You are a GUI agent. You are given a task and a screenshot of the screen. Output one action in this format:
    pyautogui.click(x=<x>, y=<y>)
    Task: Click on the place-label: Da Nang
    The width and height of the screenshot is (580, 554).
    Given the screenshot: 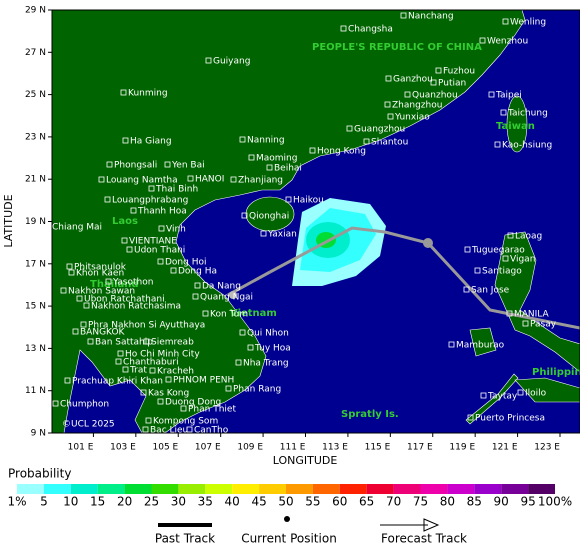 What is the action you would take?
    pyautogui.click(x=221, y=287)
    